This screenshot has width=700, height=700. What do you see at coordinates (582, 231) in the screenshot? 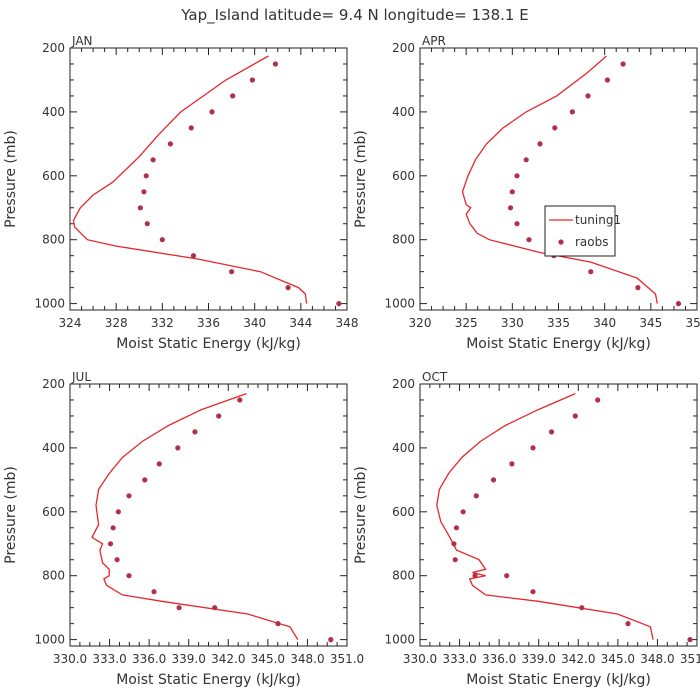
I see `legend: tuning1 raobs` at bounding box center [582, 231].